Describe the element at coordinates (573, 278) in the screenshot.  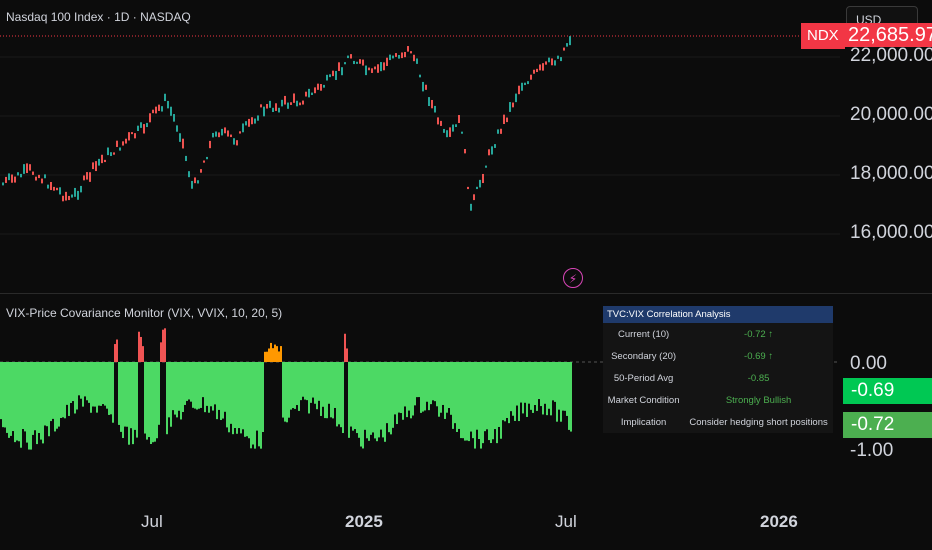
I see `lightning-icon: ⚡` at that location.